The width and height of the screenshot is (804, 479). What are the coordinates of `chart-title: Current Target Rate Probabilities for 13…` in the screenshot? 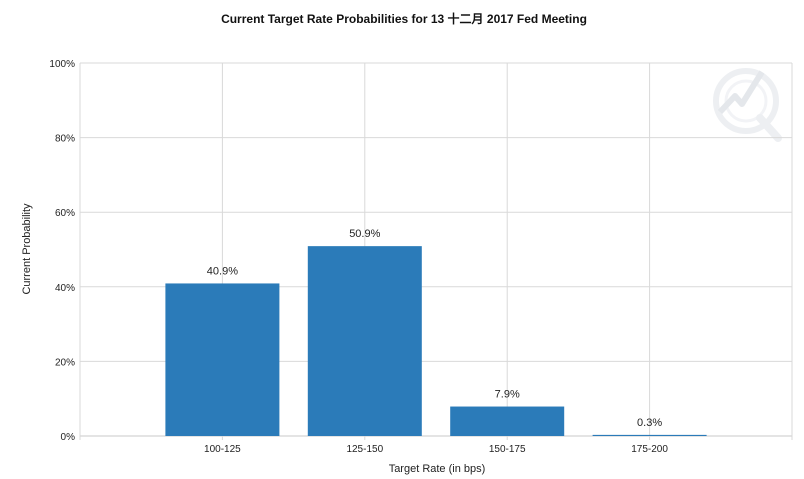 It's located at (404, 18).